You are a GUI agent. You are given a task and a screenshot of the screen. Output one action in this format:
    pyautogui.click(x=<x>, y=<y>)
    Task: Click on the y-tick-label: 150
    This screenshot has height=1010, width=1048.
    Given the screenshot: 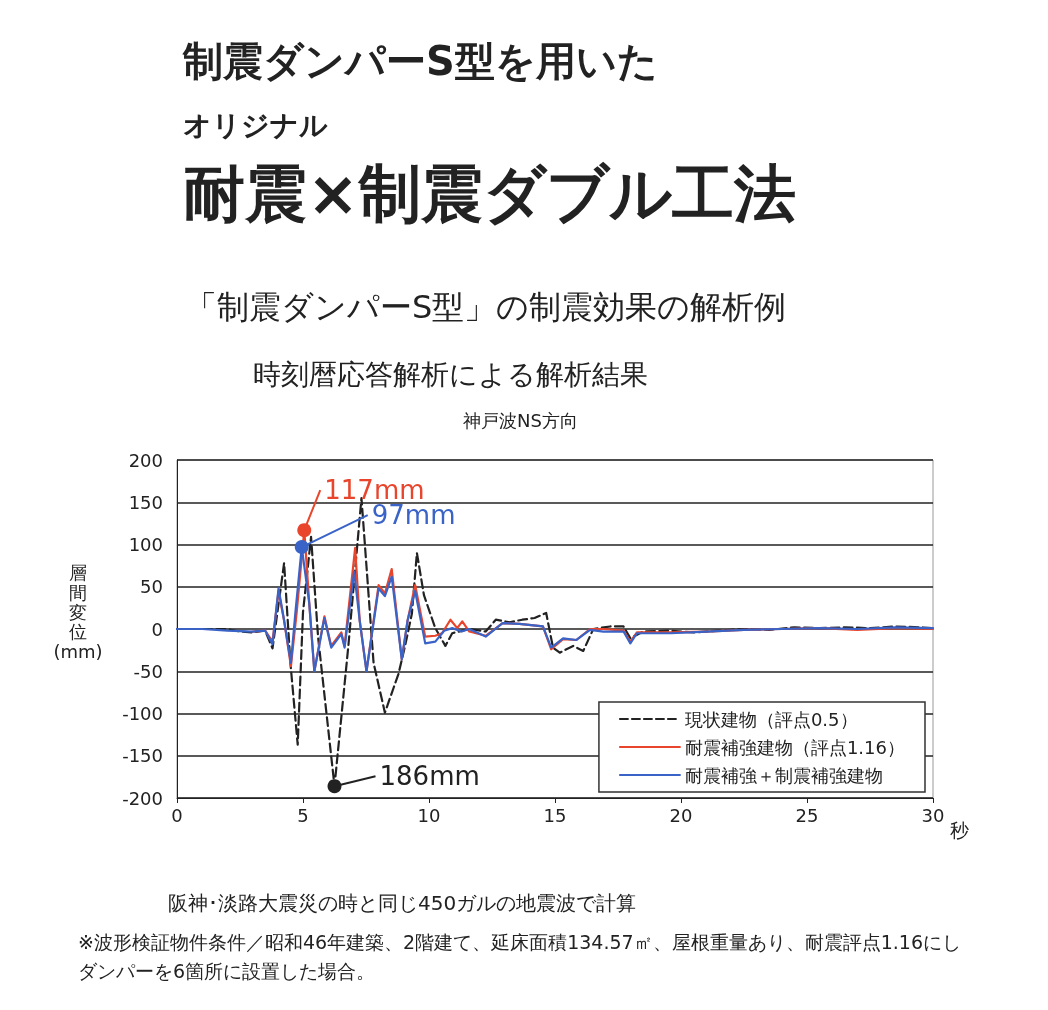 What is the action you would take?
    pyautogui.click(x=145, y=502)
    